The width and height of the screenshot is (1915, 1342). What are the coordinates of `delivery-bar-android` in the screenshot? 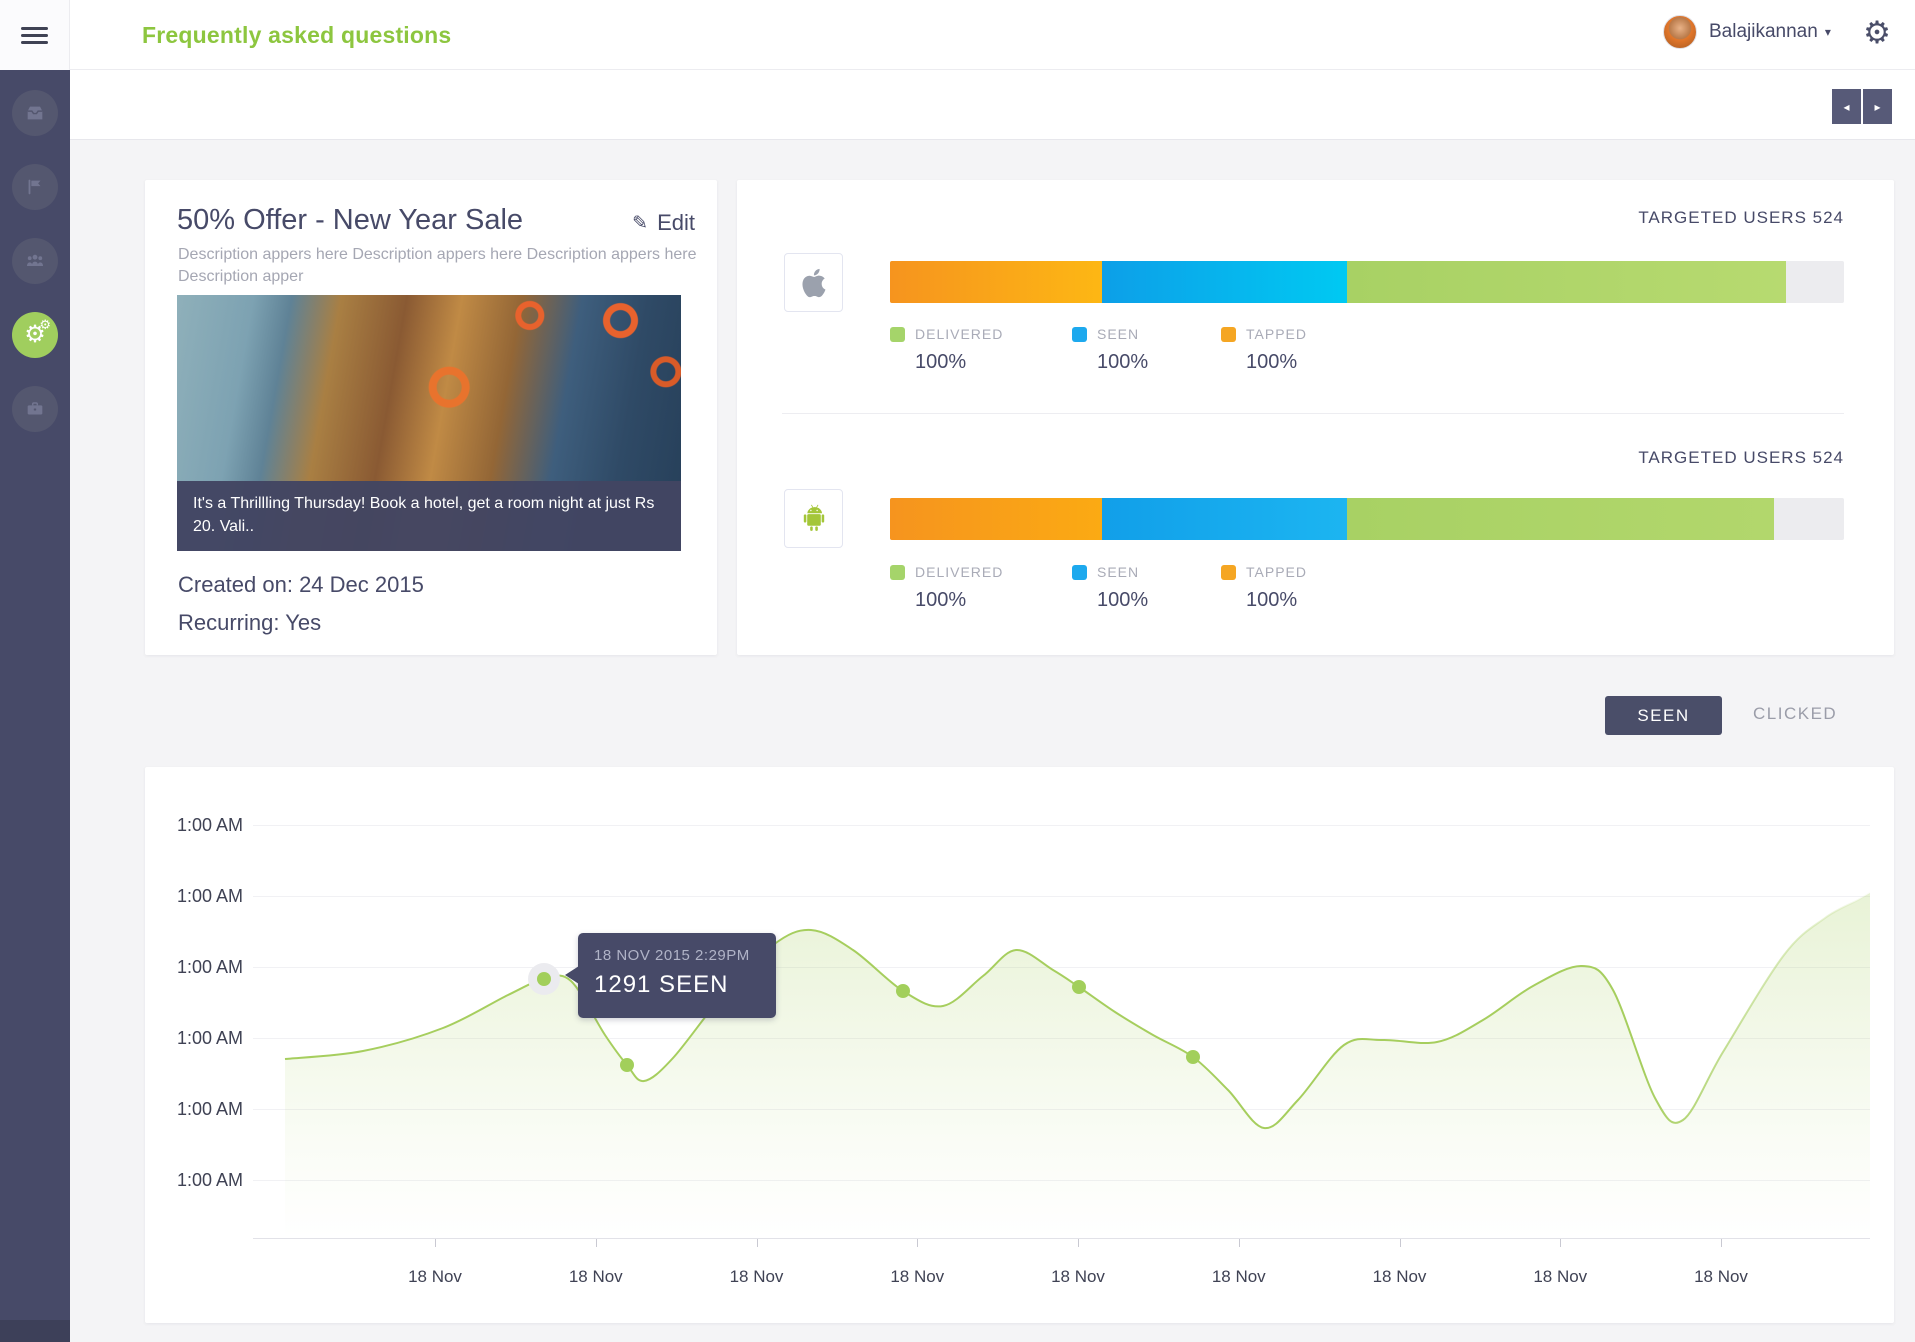 It's located at (1367, 519).